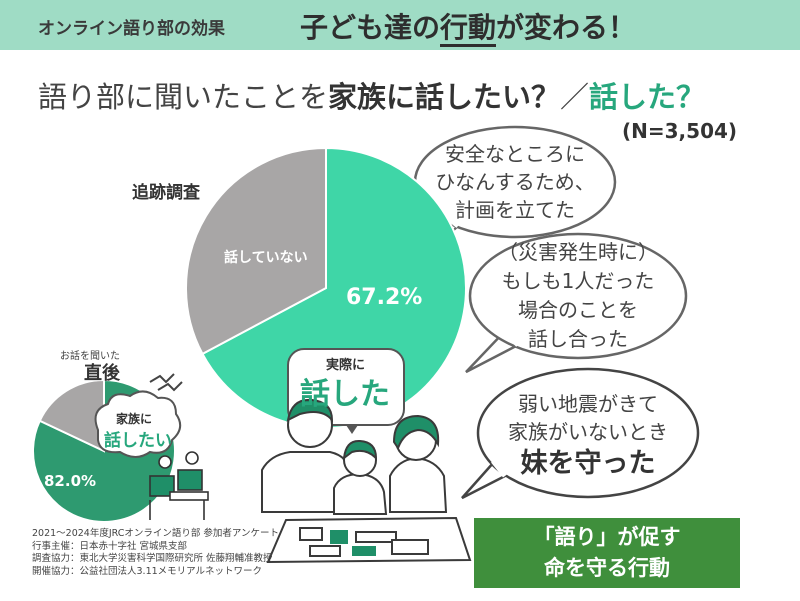  I want to click on header-title: 子ども達の行動が変わる！, so click(468, 26).